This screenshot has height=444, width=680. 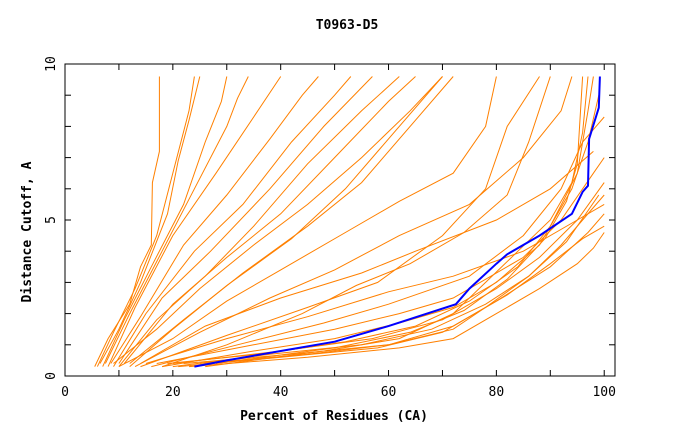 What do you see at coordinates (65, 392) in the screenshot?
I see `x-tick-label: 0` at bounding box center [65, 392].